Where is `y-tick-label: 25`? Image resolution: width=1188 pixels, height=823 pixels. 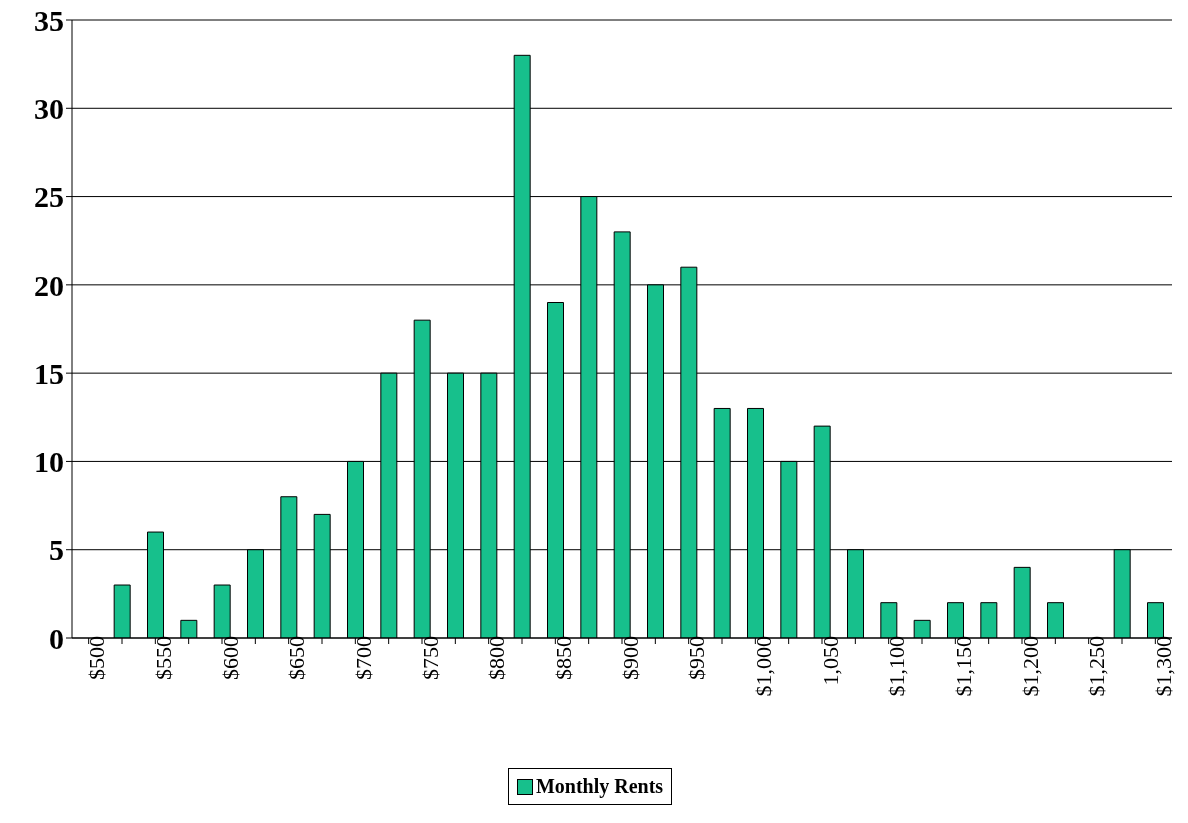
y-tick-label: 25 is located at coordinates (49, 197).